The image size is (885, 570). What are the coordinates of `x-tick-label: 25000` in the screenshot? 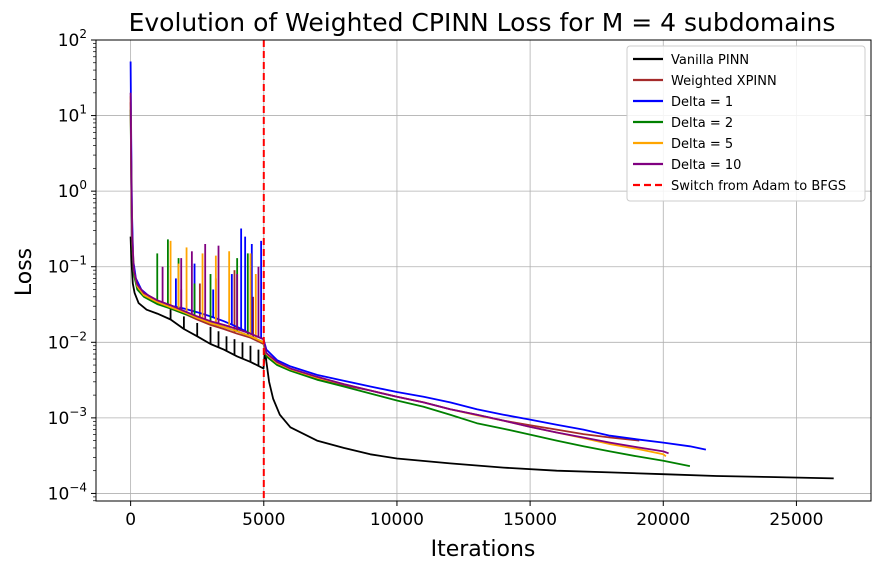 It's located at (796, 520).